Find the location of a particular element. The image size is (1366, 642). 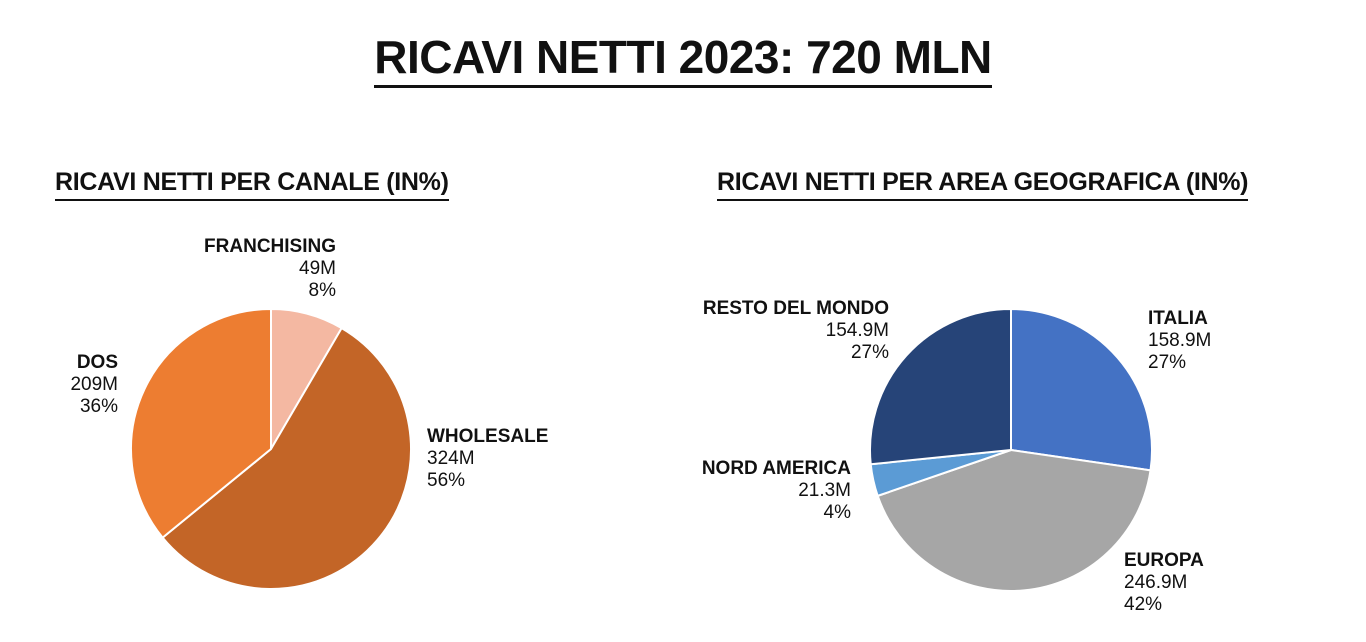

label-nord-america-value: 21.3M is located at coordinates (824, 490).